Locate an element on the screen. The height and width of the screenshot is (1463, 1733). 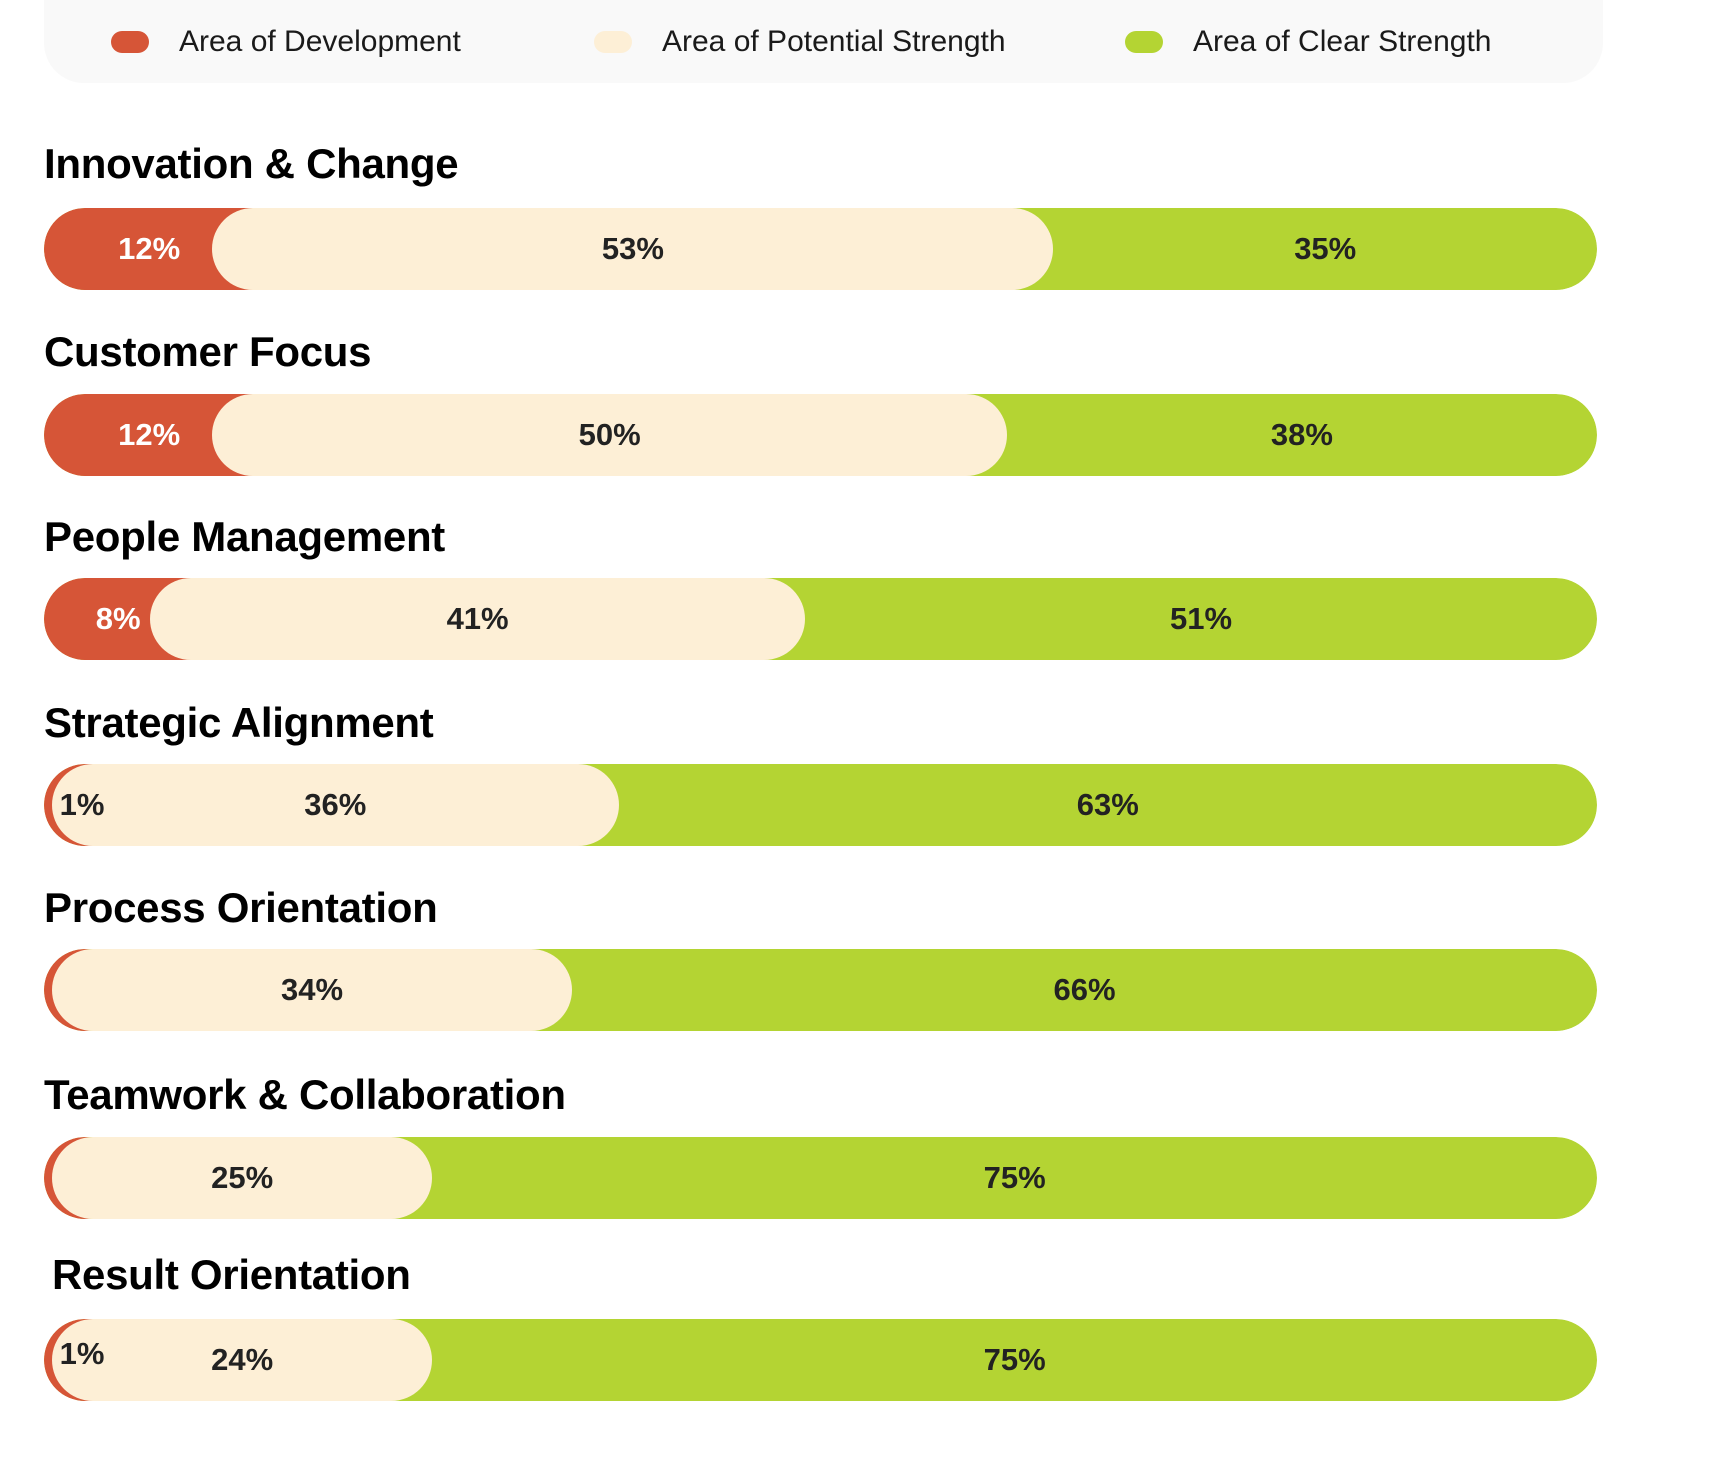
category-title: Innovation & Change is located at coordinates (251, 163).